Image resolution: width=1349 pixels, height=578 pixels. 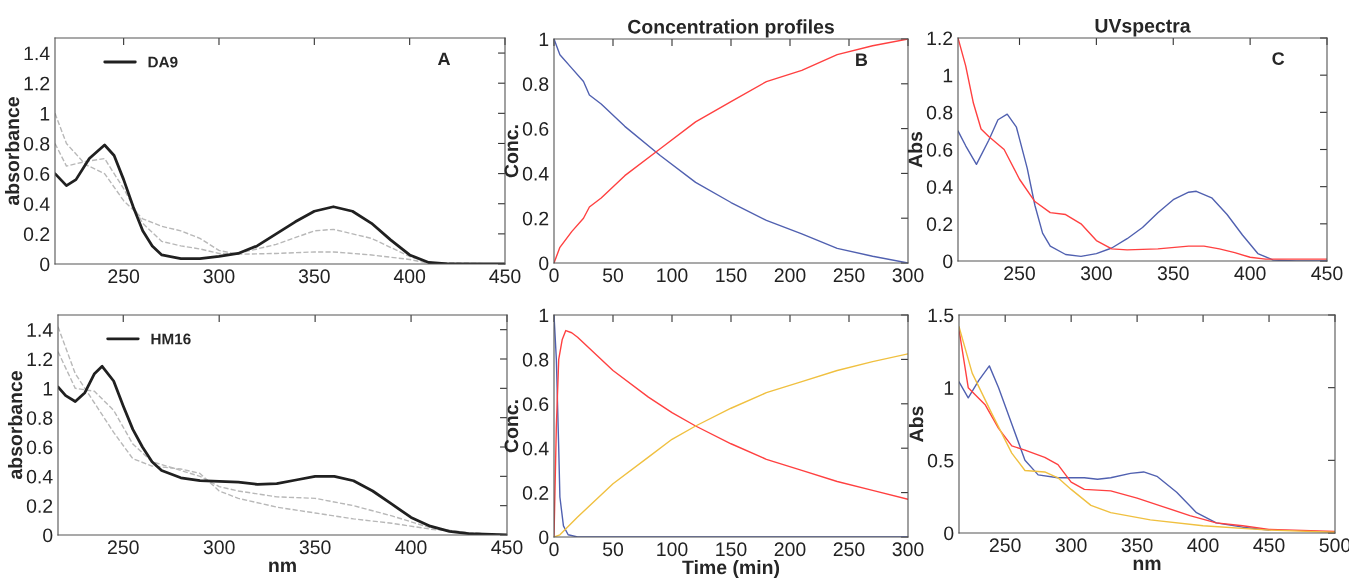 I want to click on annotation: B, so click(x=862, y=59).